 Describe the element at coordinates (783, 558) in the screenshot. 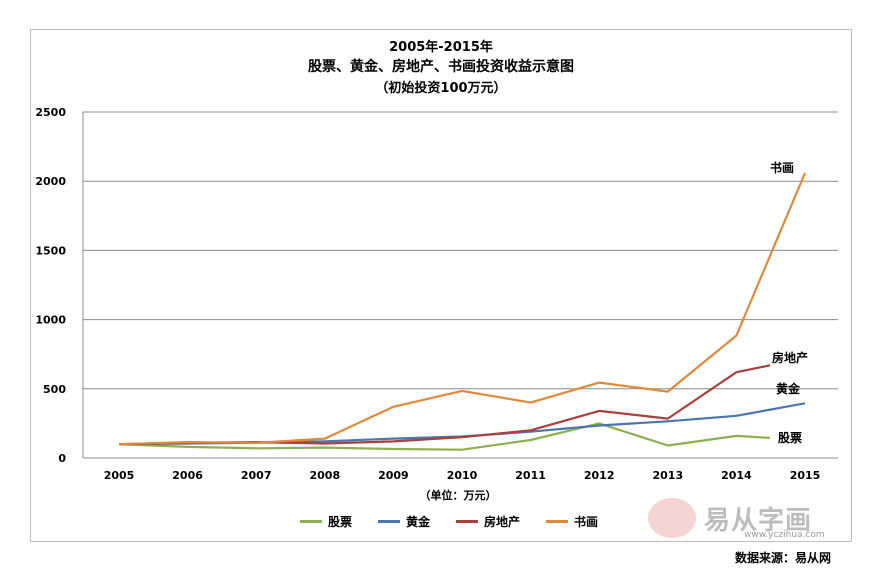

I see `data-source: 数据来源：易从网` at that location.